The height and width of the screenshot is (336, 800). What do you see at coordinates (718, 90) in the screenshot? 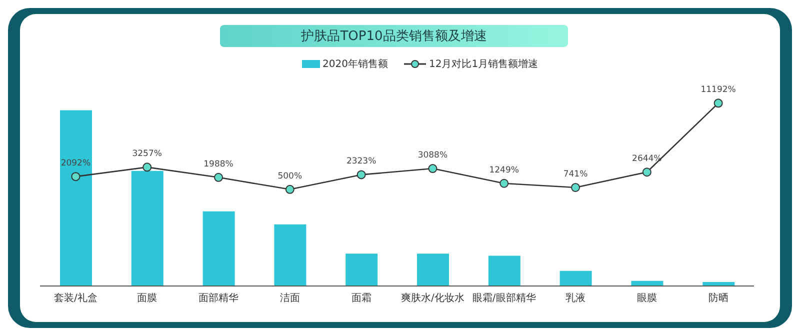
I see `data-label: 11192%` at bounding box center [718, 90].